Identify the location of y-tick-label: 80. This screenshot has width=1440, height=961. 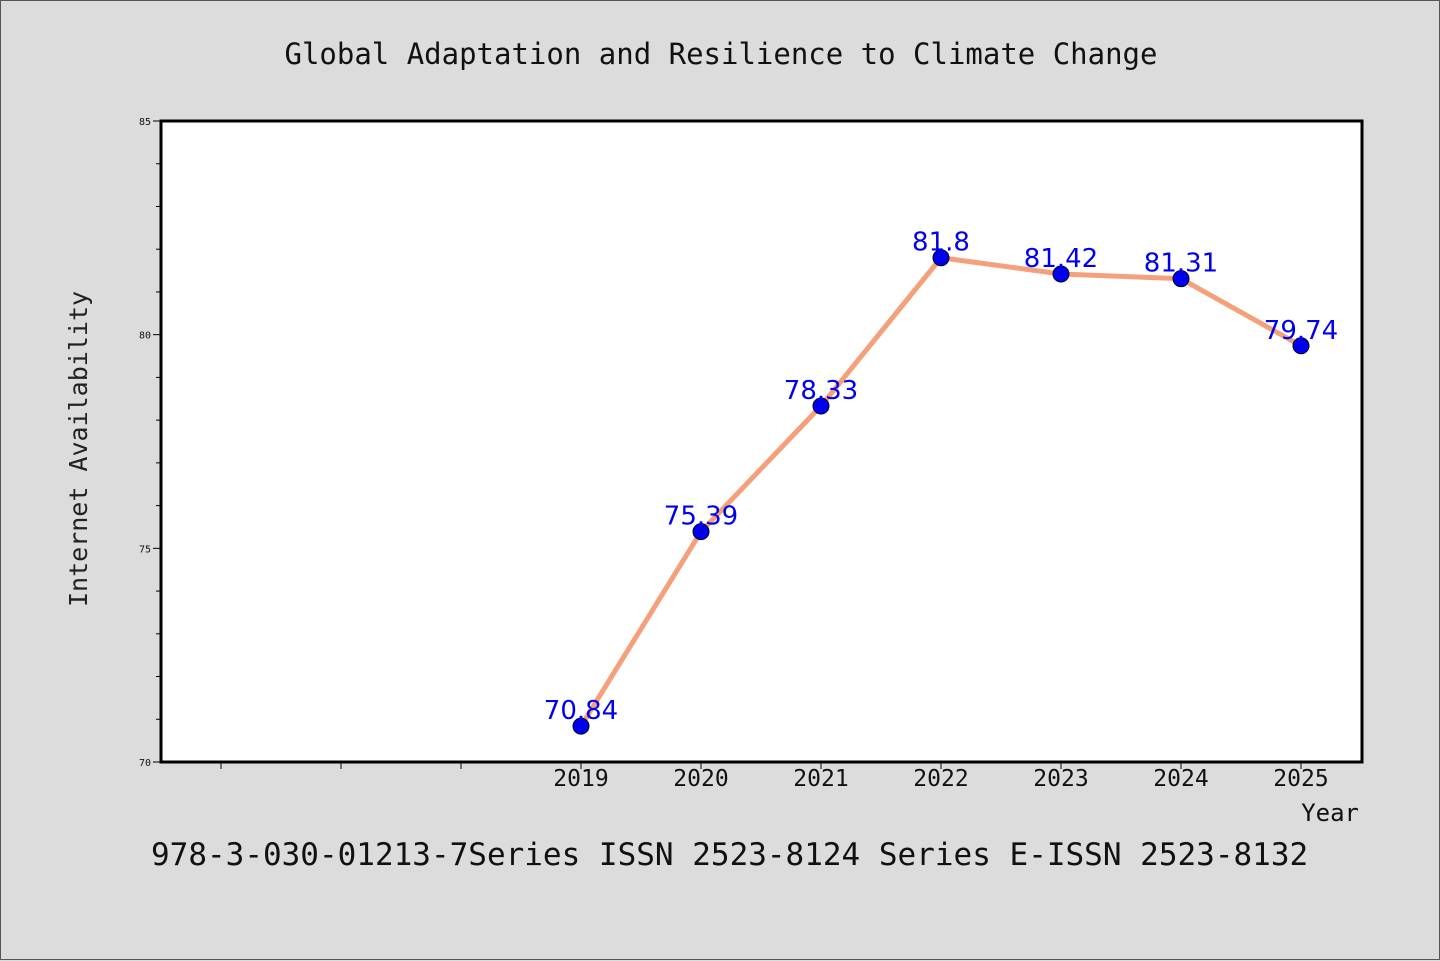
(145, 336).